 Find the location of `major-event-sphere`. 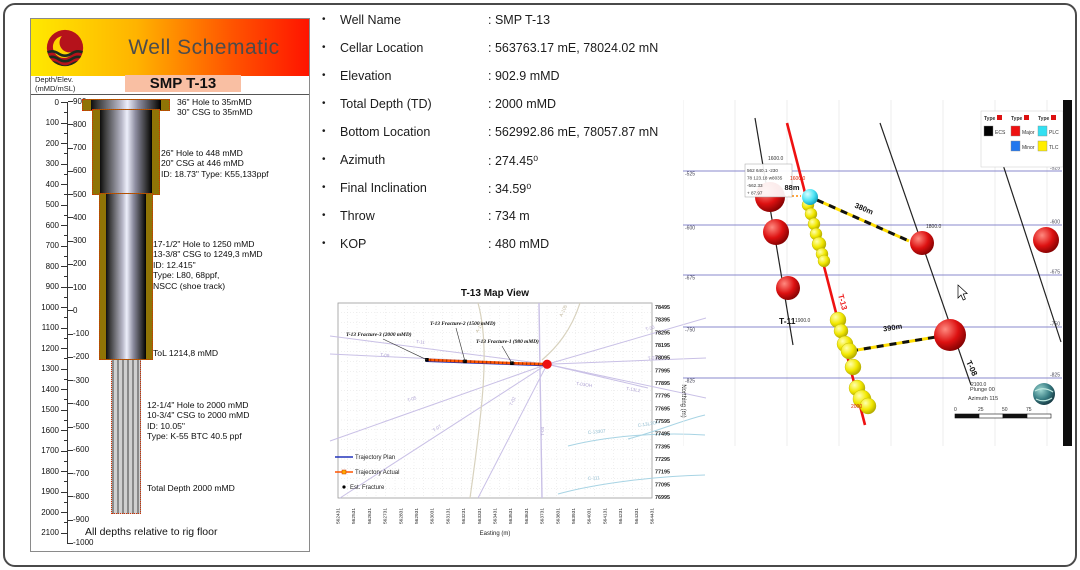

major-event-sphere is located at coordinates (950, 335).